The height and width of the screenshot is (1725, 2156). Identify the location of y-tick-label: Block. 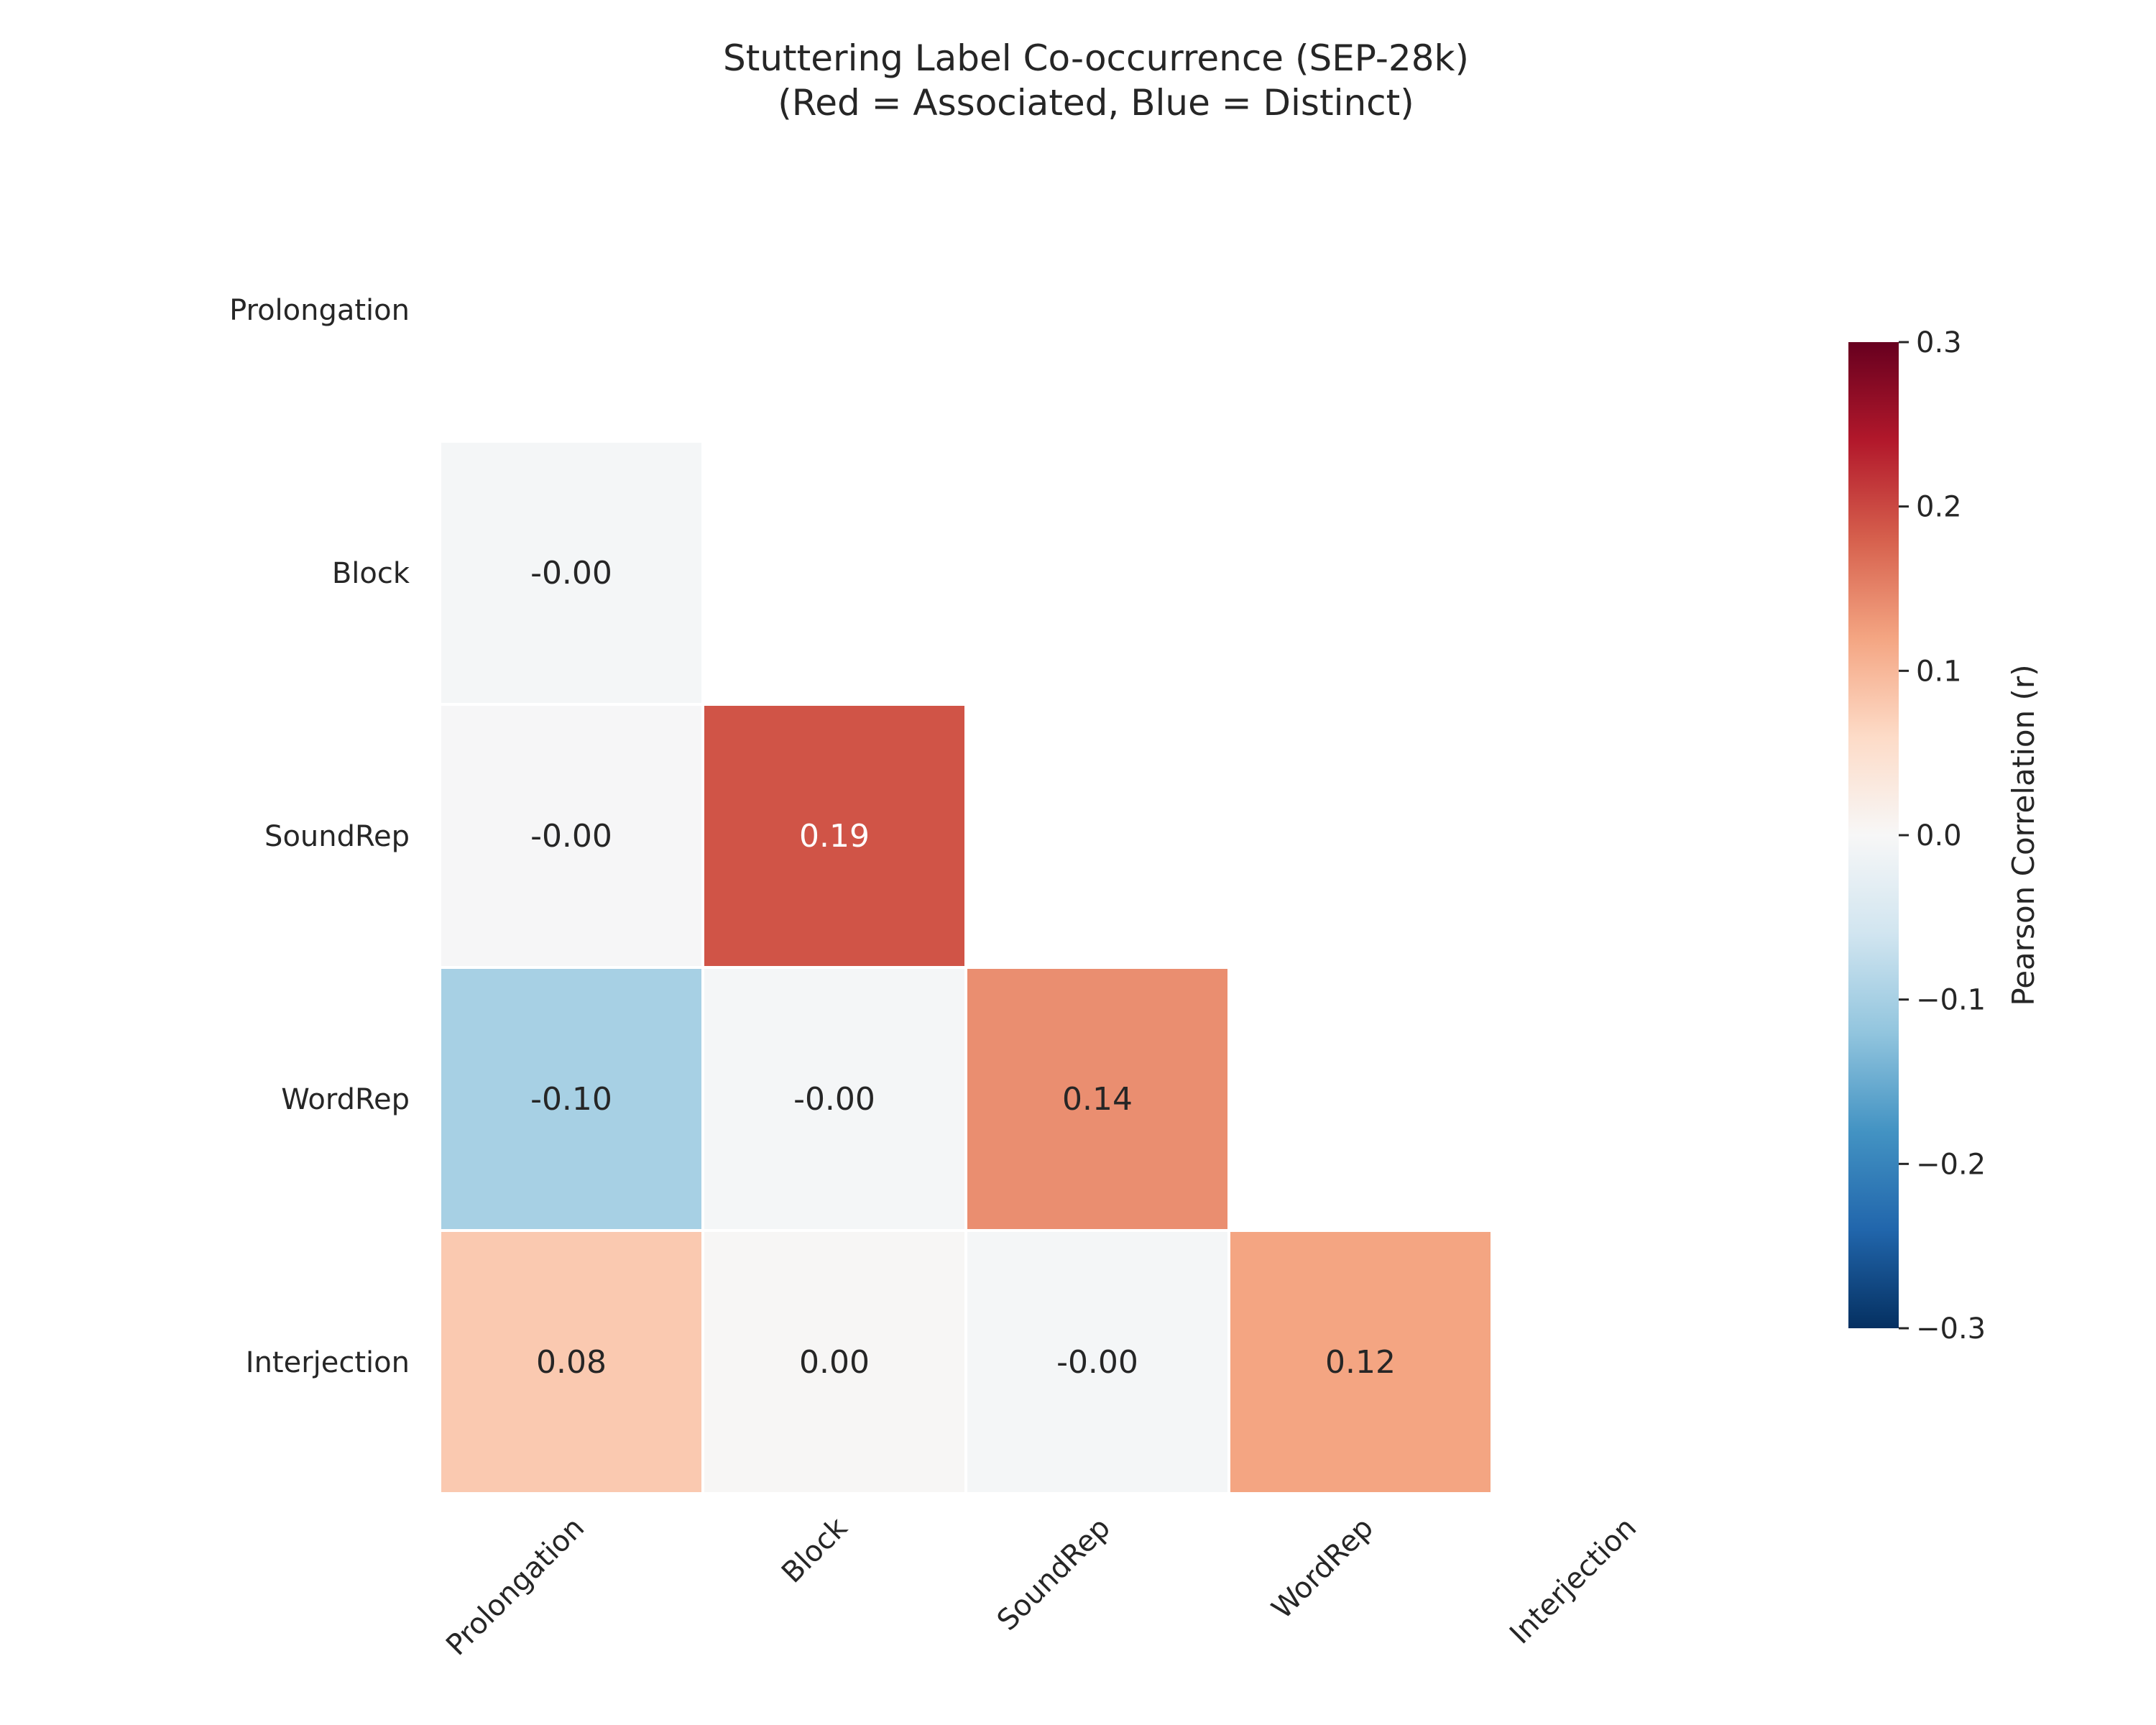
(371, 573).